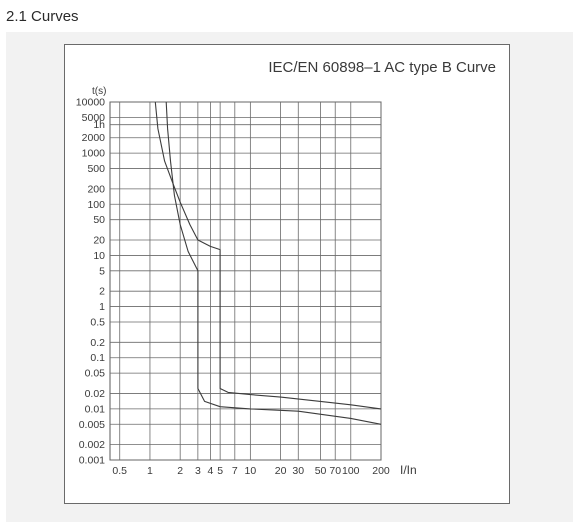 The image size is (577, 528). Describe the element at coordinates (96, 205) in the screenshot. I see `y-tick-label: 100` at that location.